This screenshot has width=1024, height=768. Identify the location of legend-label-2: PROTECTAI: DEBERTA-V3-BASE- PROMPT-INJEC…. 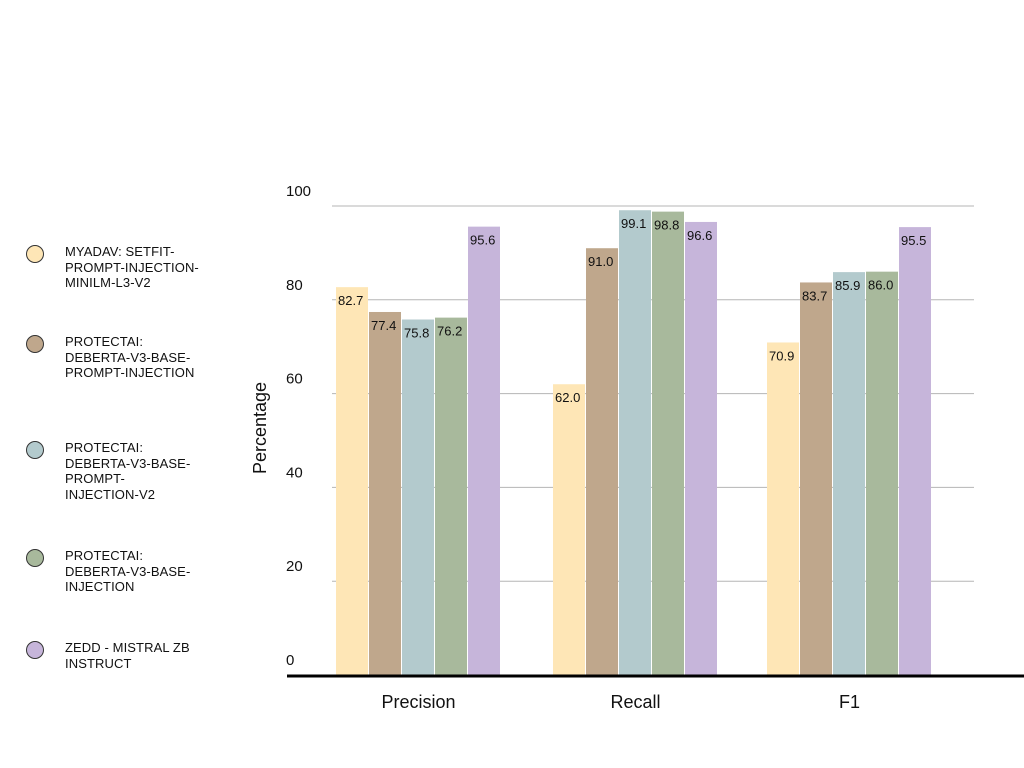
(130, 357).